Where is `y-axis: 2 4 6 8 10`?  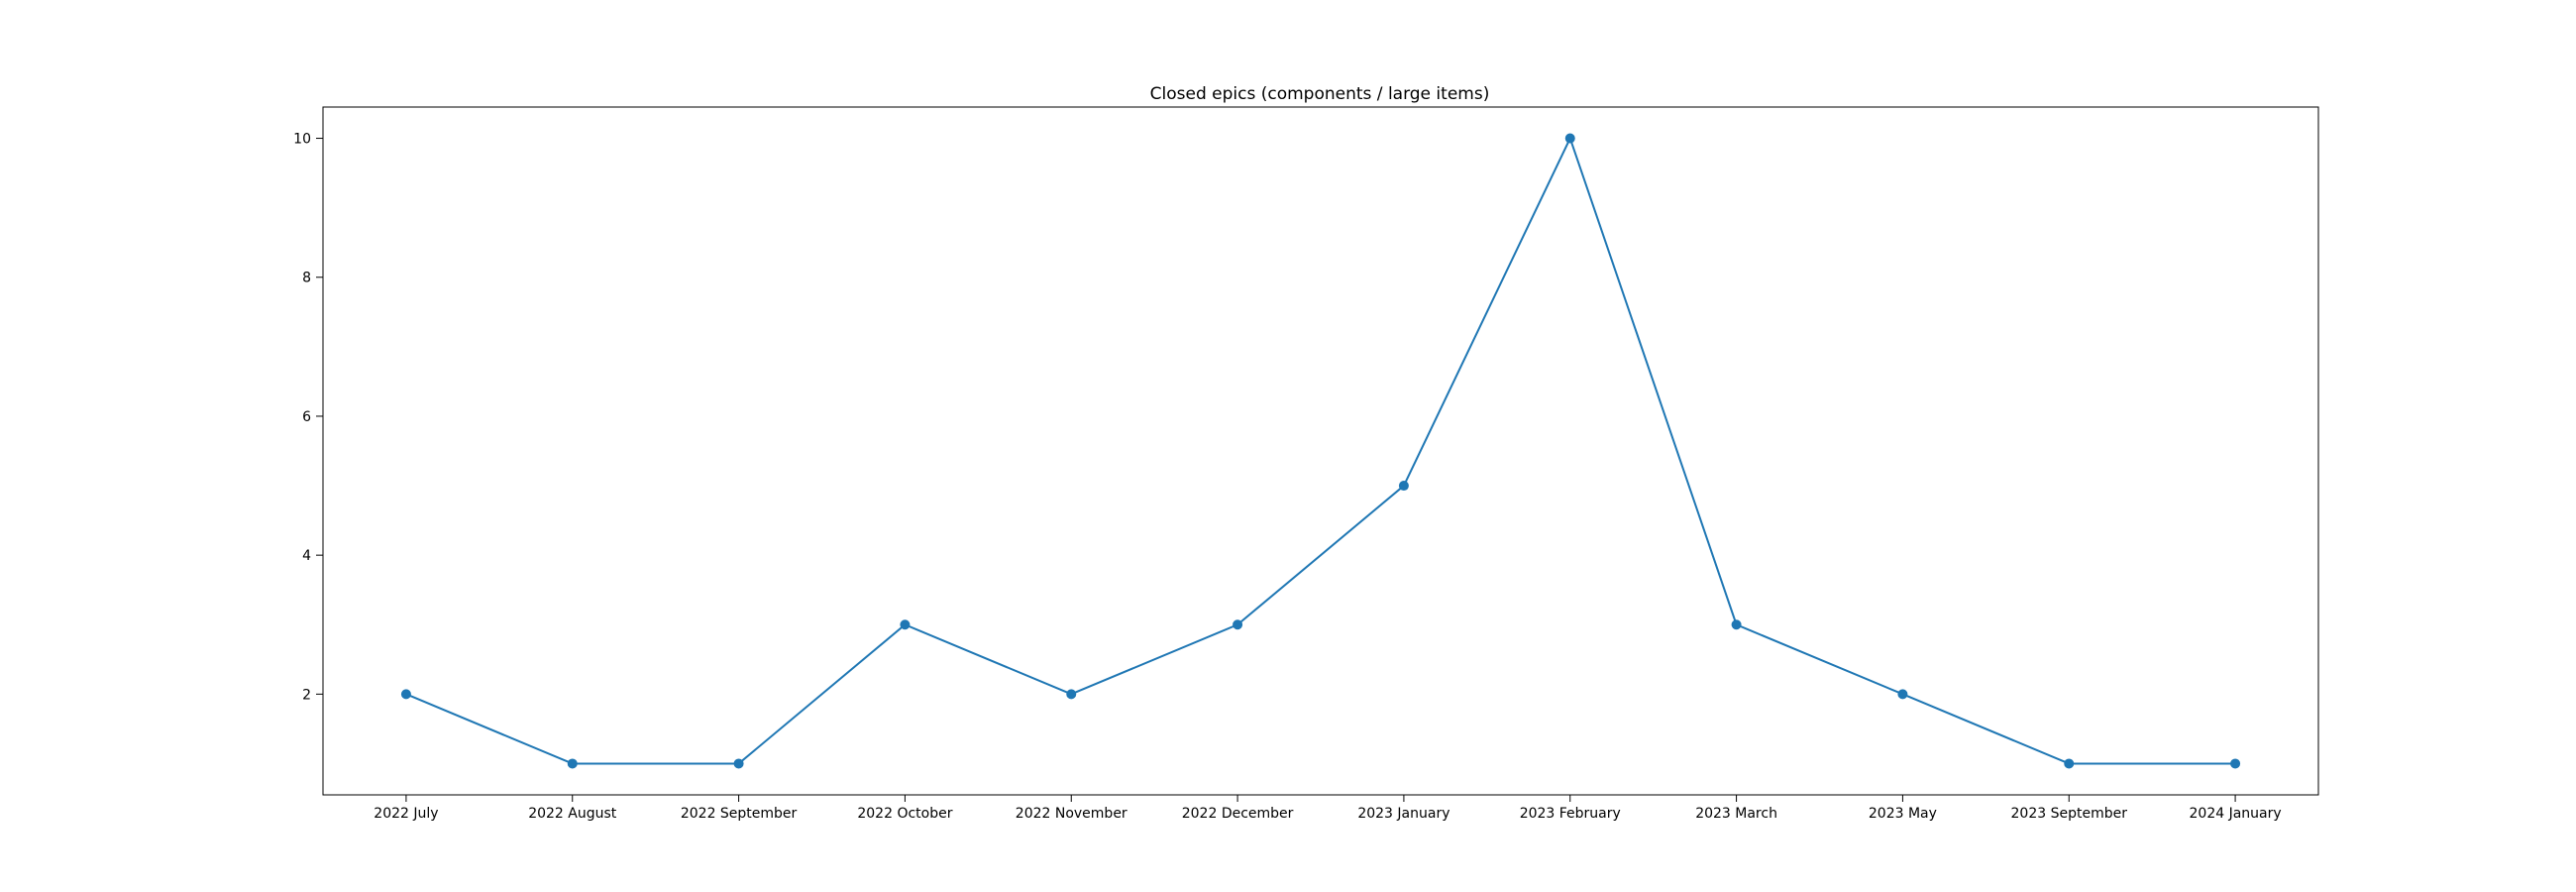 y-axis: 2 4 6 8 10 is located at coordinates (308, 417).